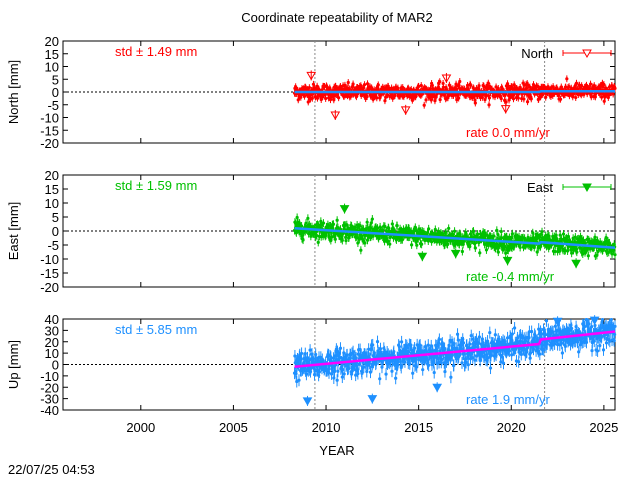 The width and height of the screenshot is (640, 485). I want to click on rate-label: rate 0.0 mm/yr, so click(508, 132).